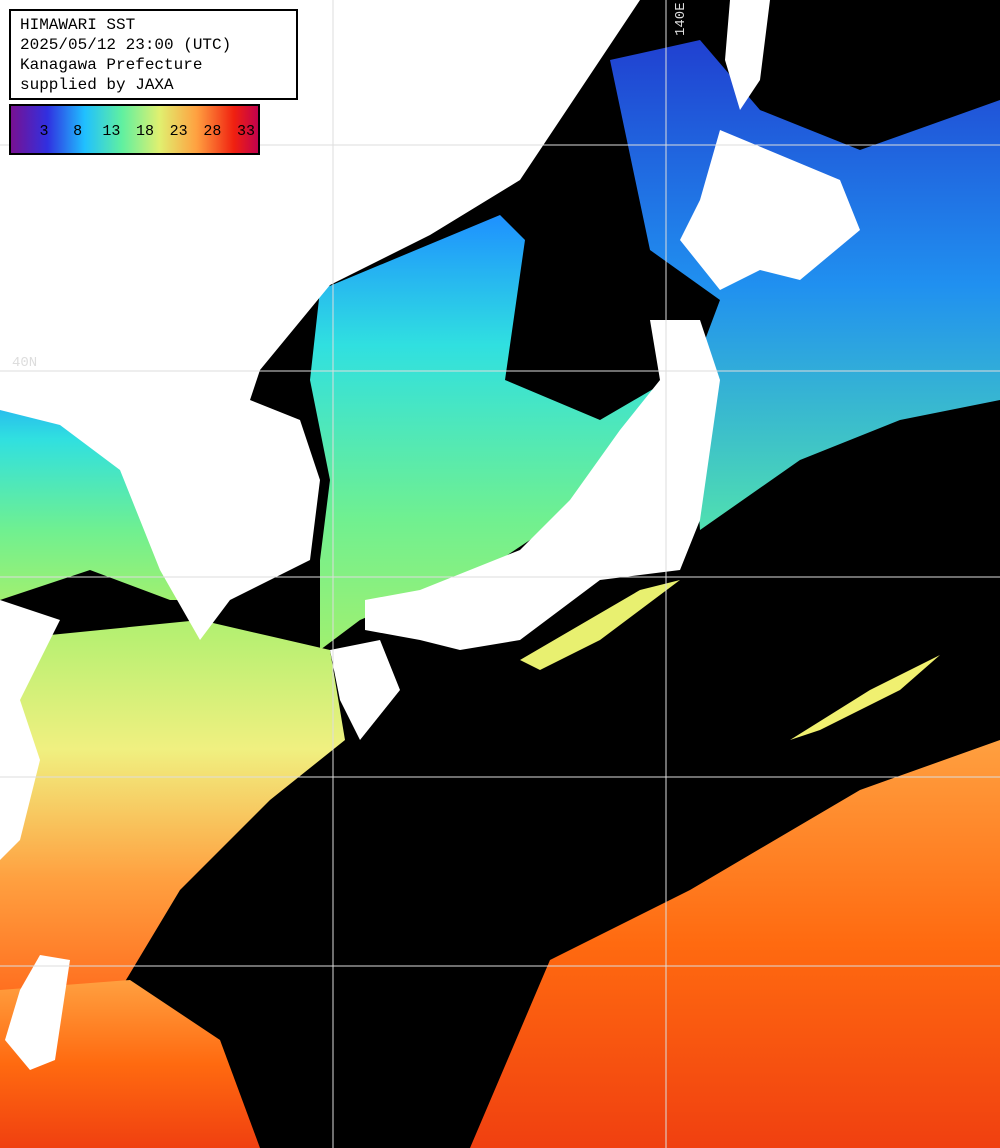  Describe the element at coordinates (77, 131) in the screenshot. I see `color-bar-label: 8` at that location.